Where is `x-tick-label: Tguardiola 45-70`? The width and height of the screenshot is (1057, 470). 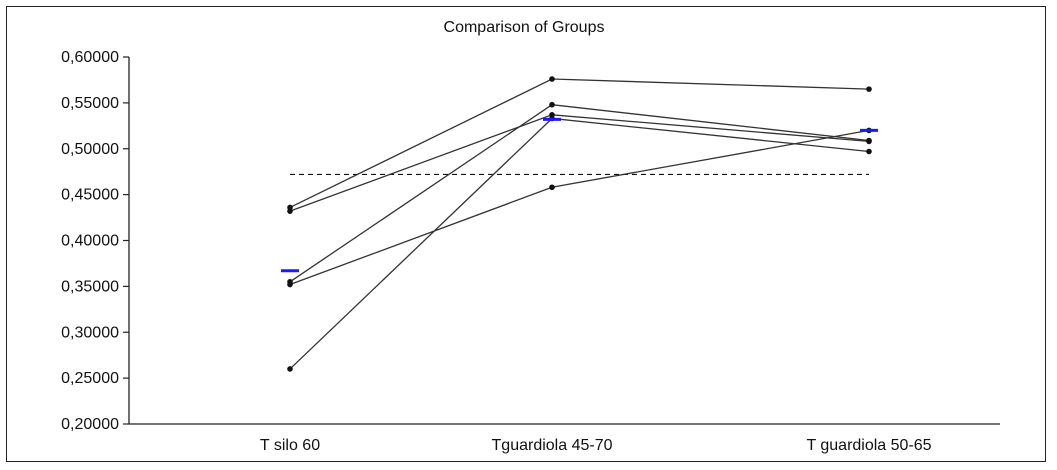
x-tick-label: Tguardiola 45-70 is located at coordinates (552, 445).